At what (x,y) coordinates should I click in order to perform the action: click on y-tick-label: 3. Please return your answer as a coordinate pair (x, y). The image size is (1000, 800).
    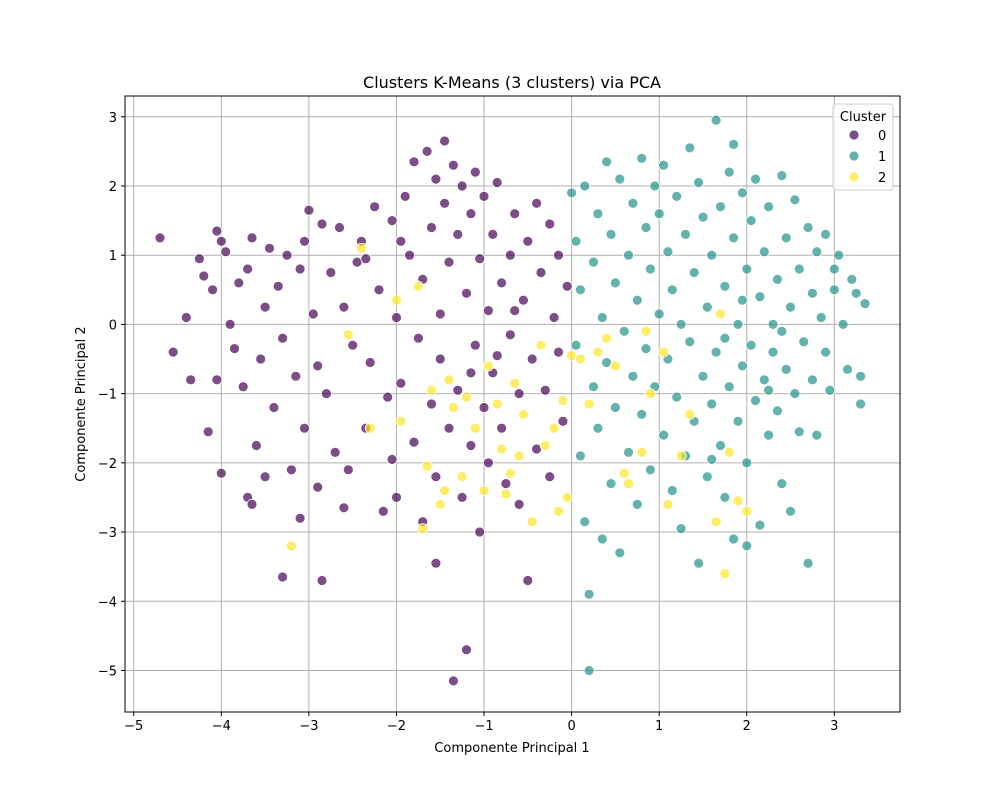
    Looking at the image, I should click on (113, 118).